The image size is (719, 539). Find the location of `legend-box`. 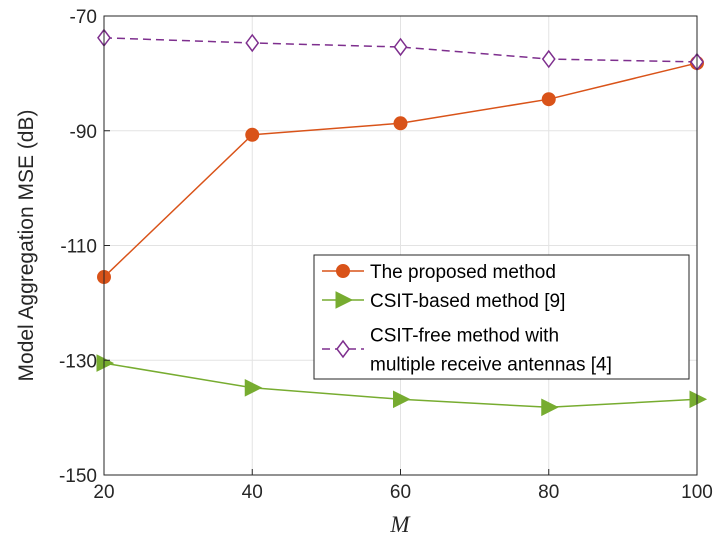

legend-box is located at coordinates (501, 317).